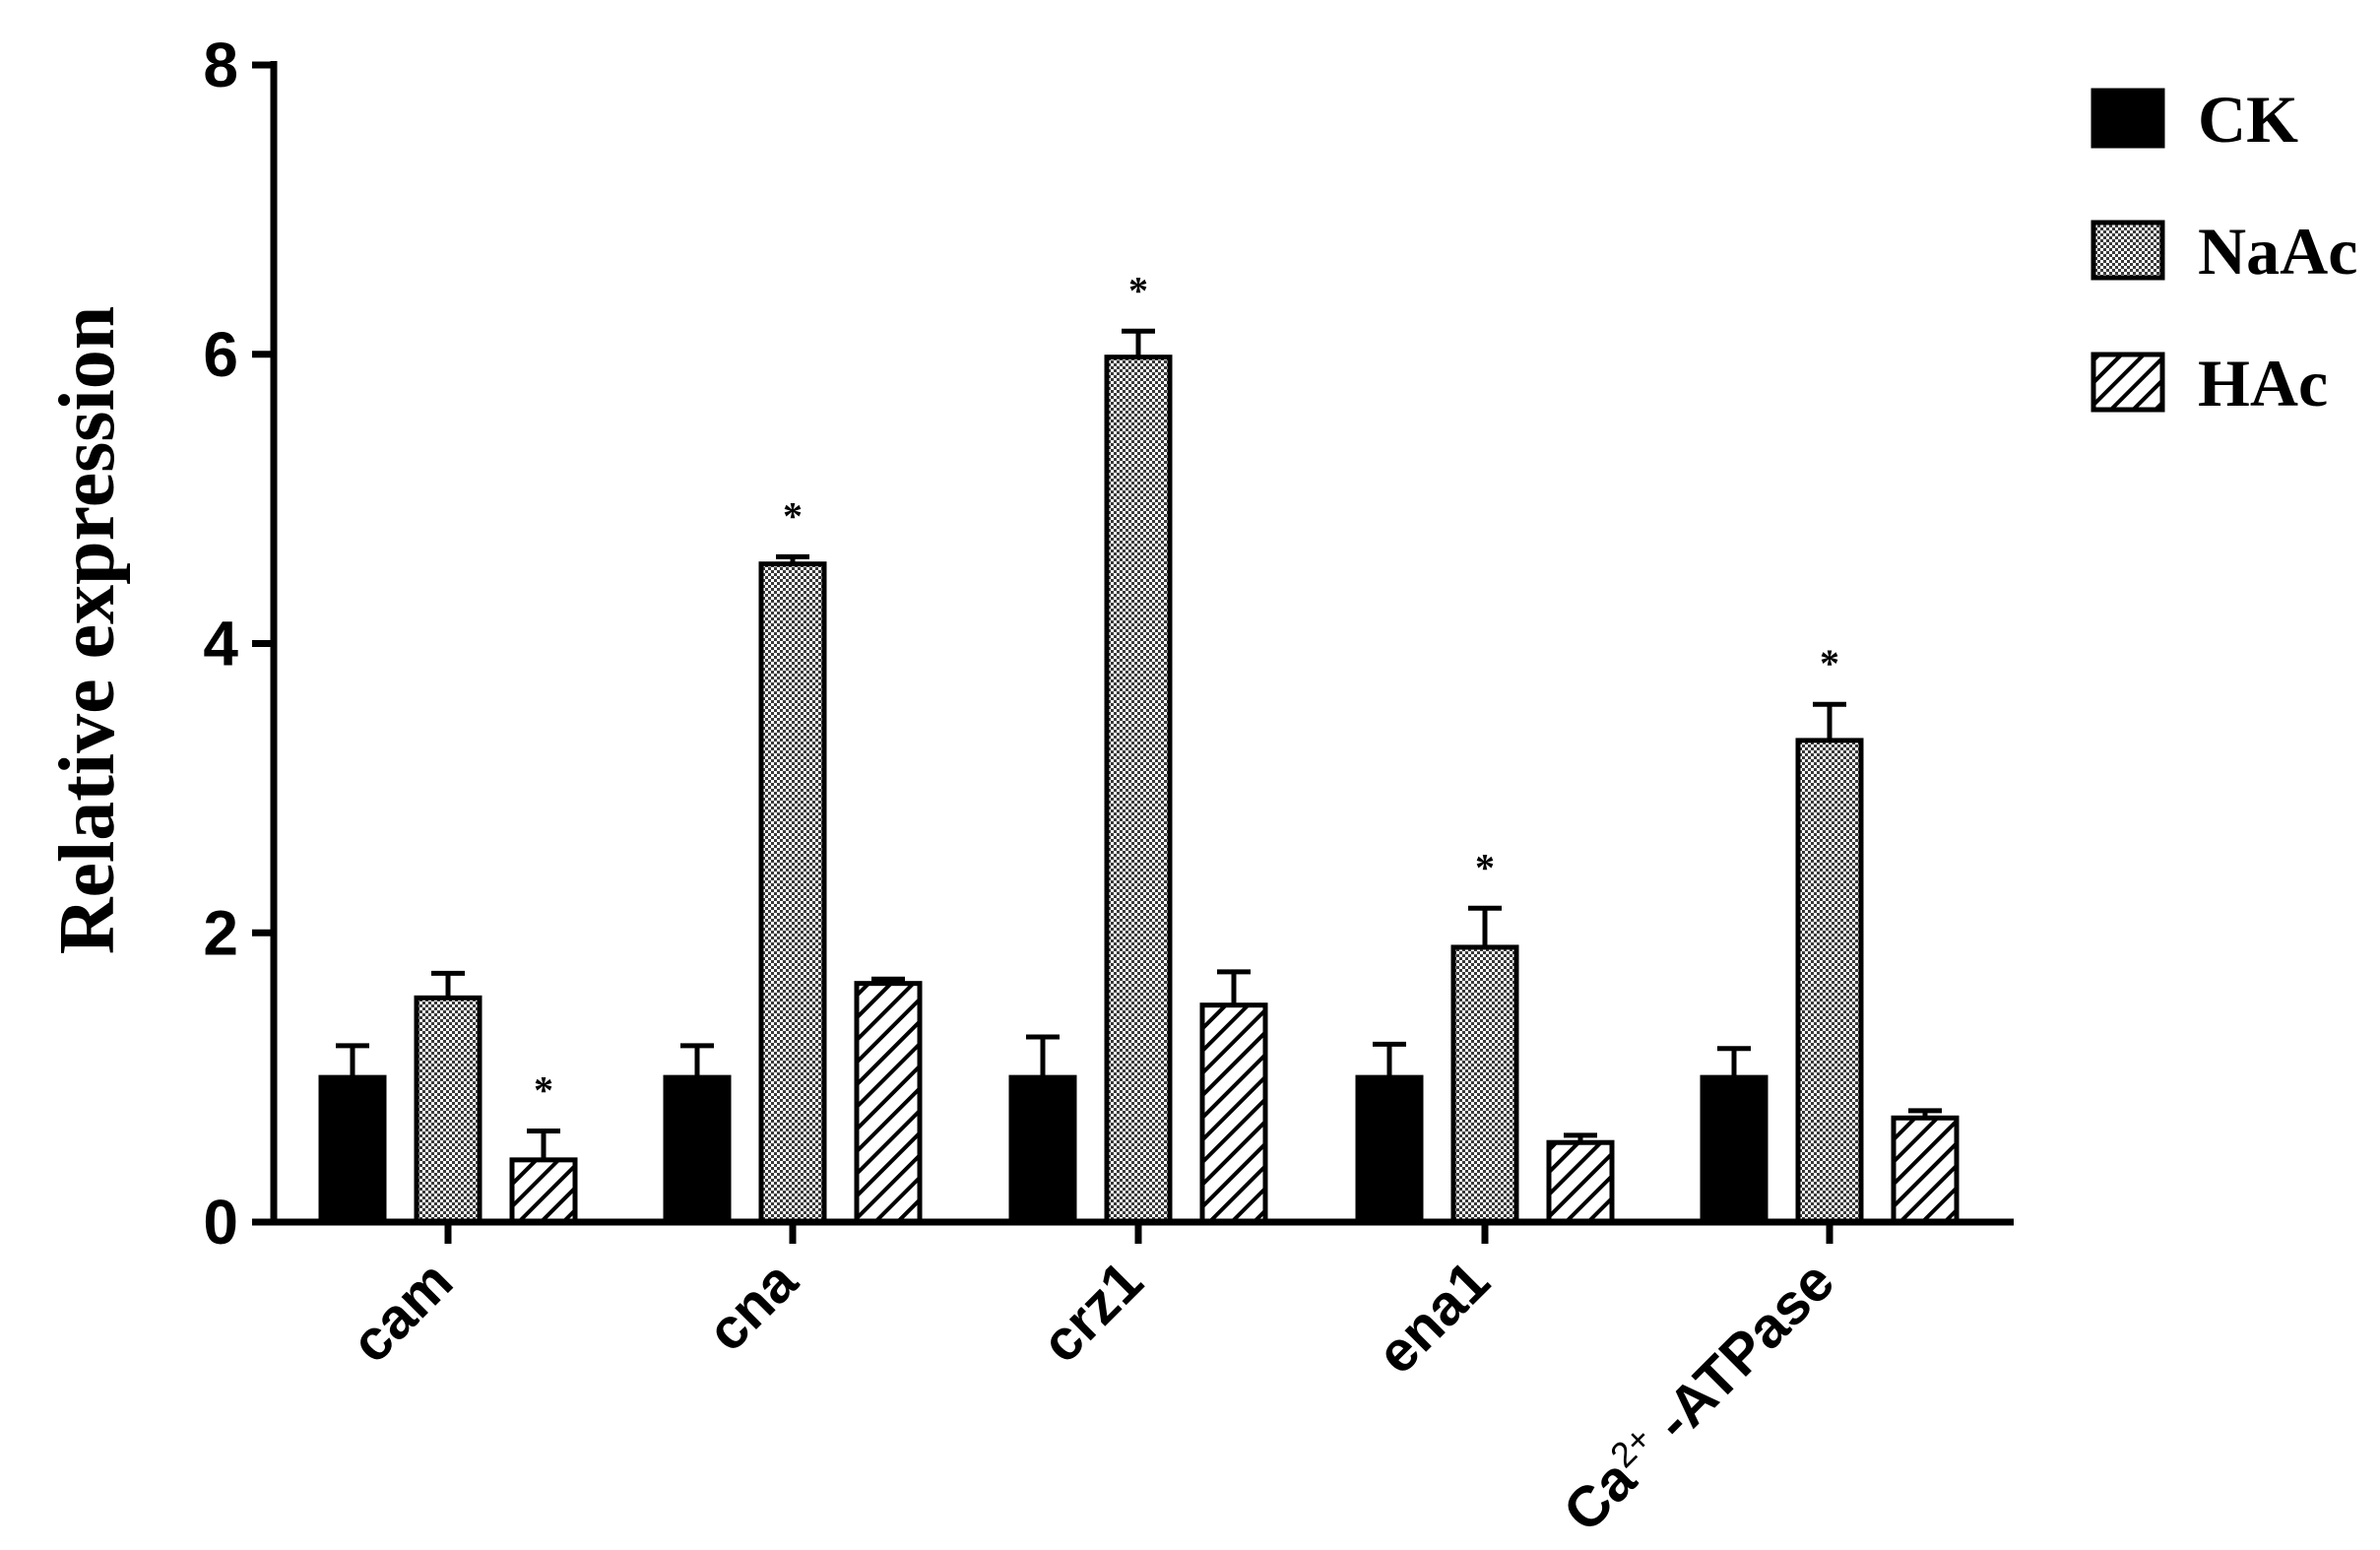 The width and height of the screenshot is (2380, 1550). I want to click on bar-naac-ena1, so click(1484, 1084).